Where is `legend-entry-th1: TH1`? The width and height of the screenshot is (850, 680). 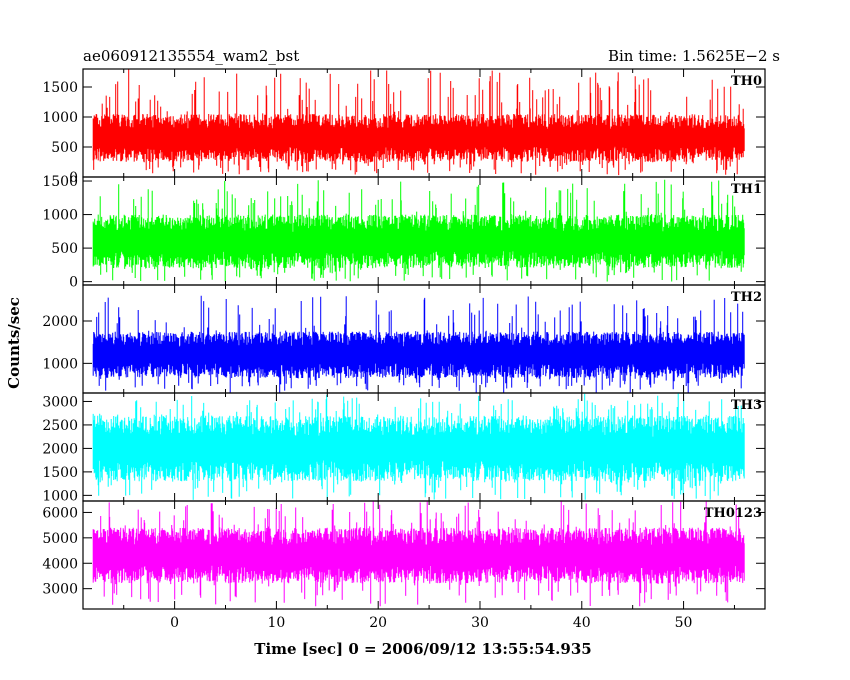 legend-entry-th1: TH1 is located at coordinates (746, 189).